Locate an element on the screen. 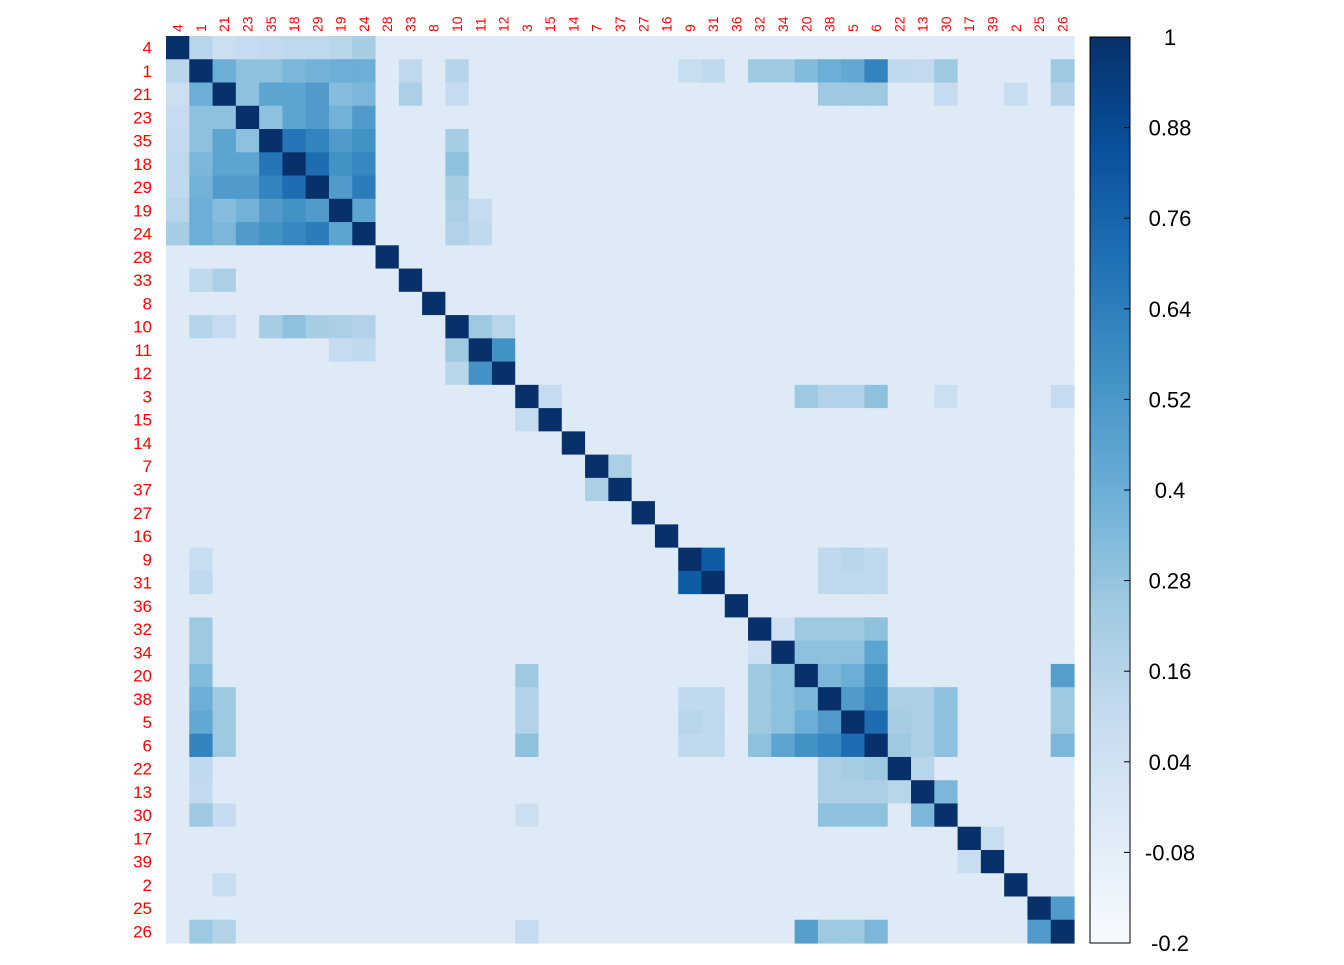  column-label-3: 3 is located at coordinates (527, 28).